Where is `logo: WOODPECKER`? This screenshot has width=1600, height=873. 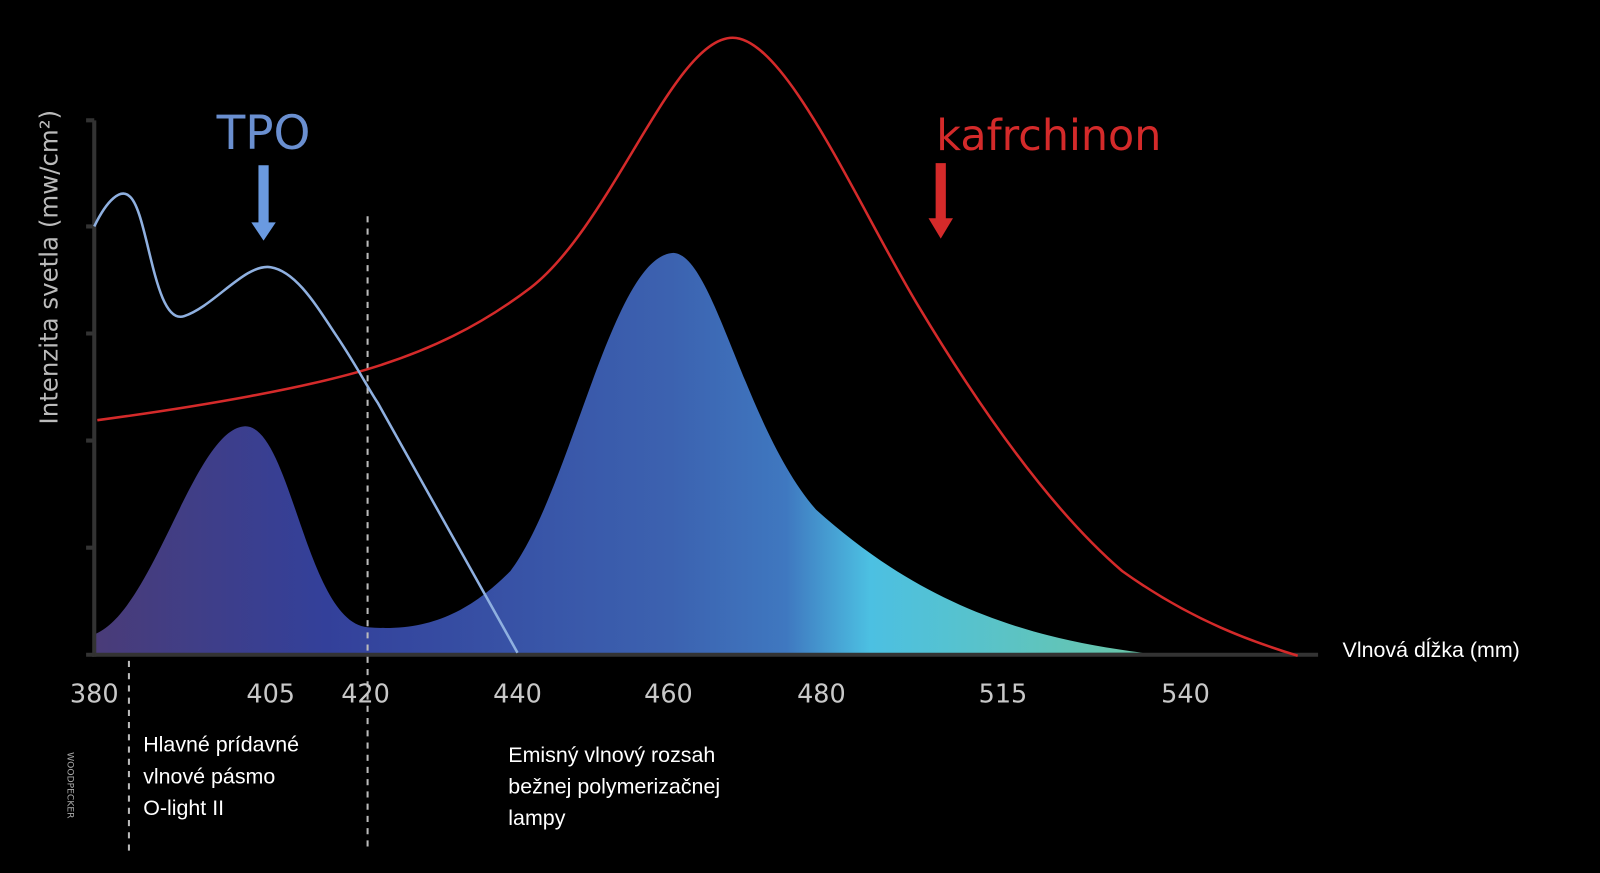 logo: WOODPECKER is located at coordinates (70, 785).